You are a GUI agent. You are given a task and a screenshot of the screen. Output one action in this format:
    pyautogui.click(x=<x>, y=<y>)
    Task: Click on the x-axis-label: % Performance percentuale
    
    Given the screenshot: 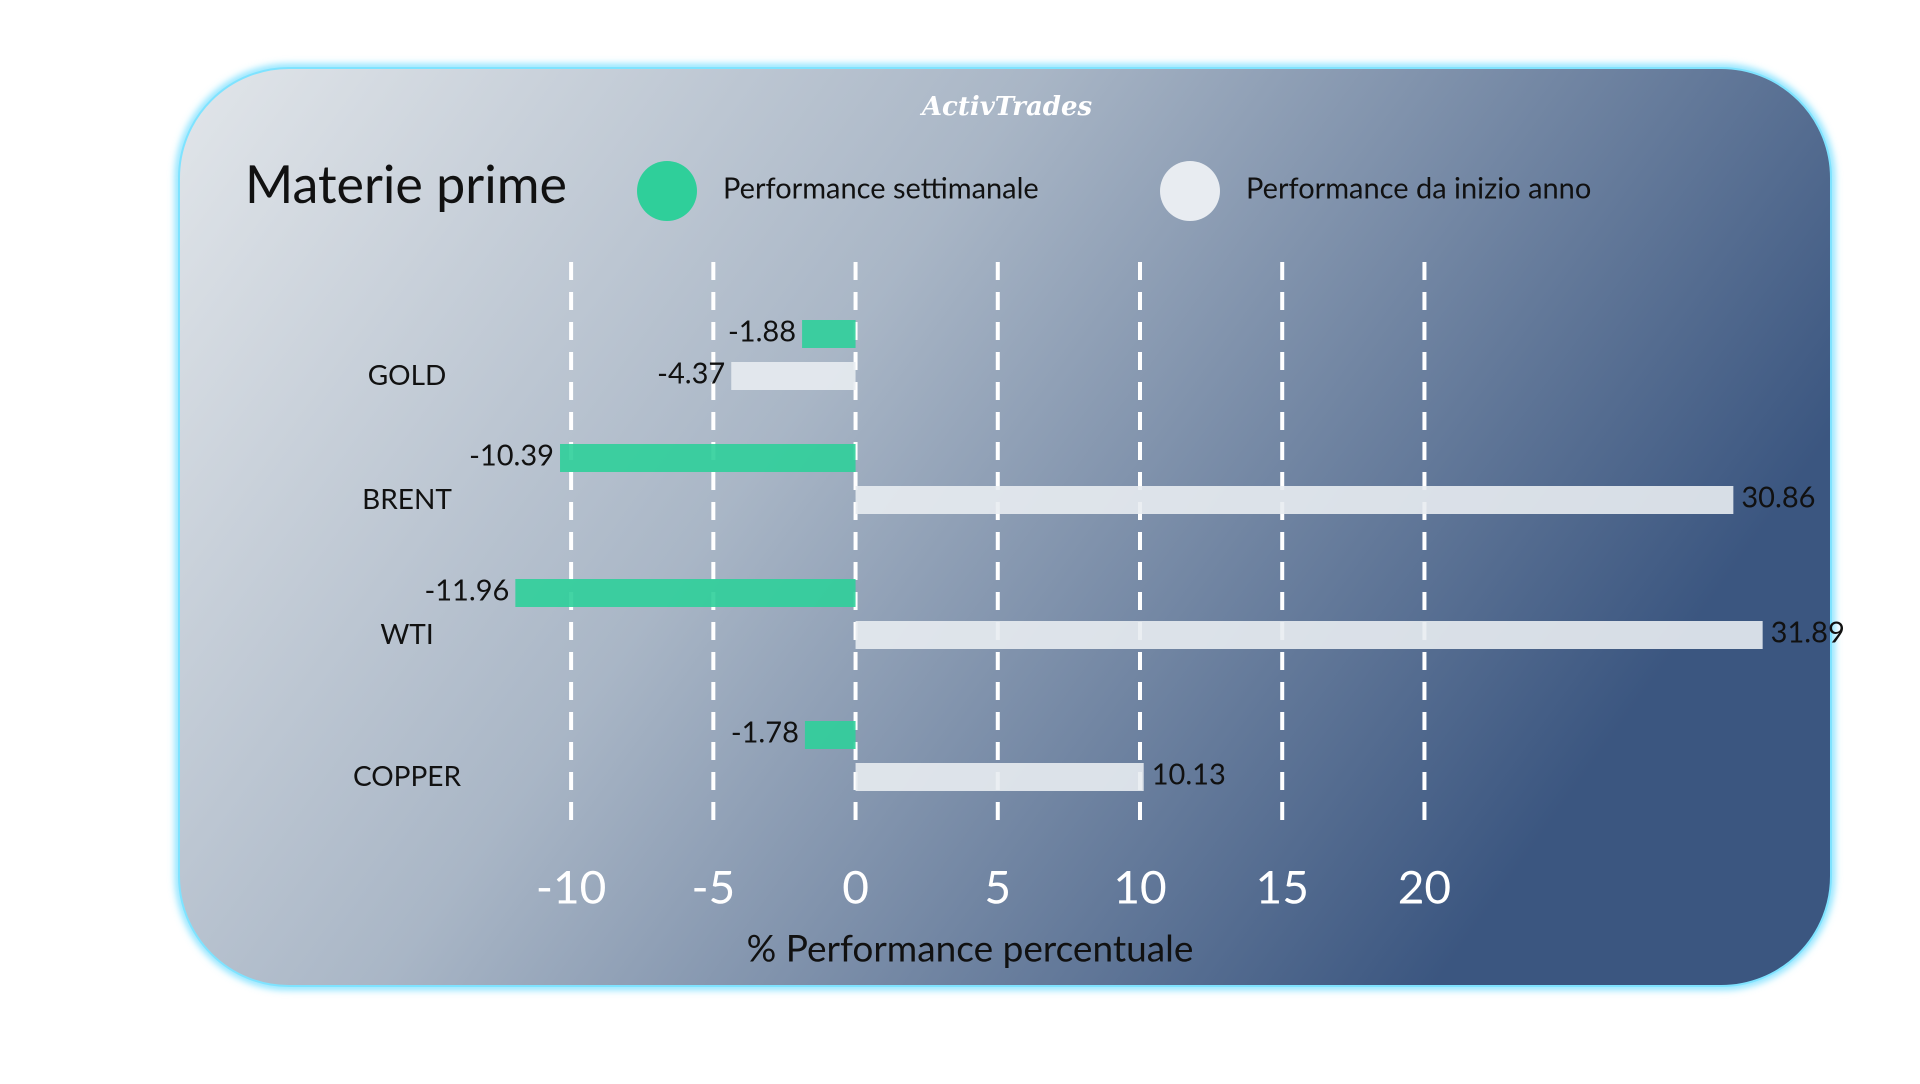 What is the action you would take?
    pyautogui.click(x=970, y=946)
    